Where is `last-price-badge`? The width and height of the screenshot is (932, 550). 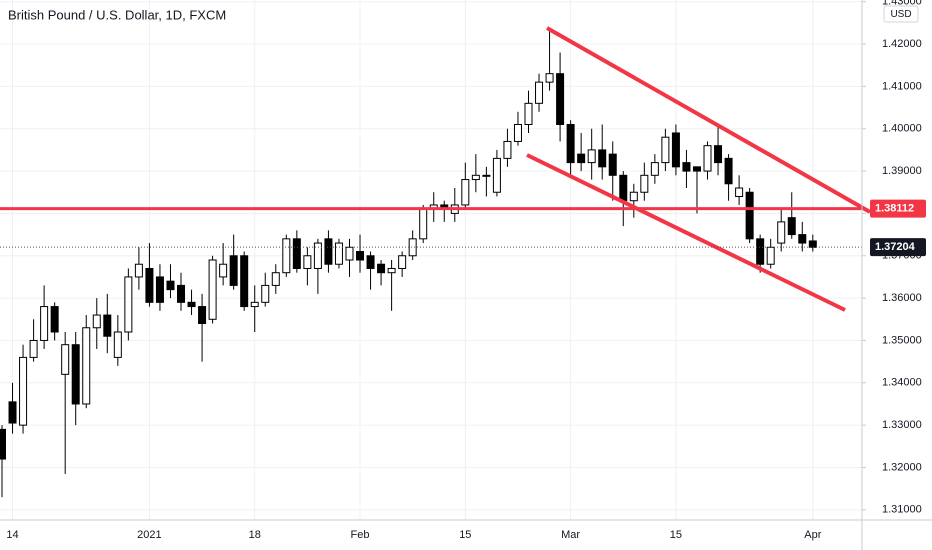
last-price-badge is located at coordinates (898, 247).